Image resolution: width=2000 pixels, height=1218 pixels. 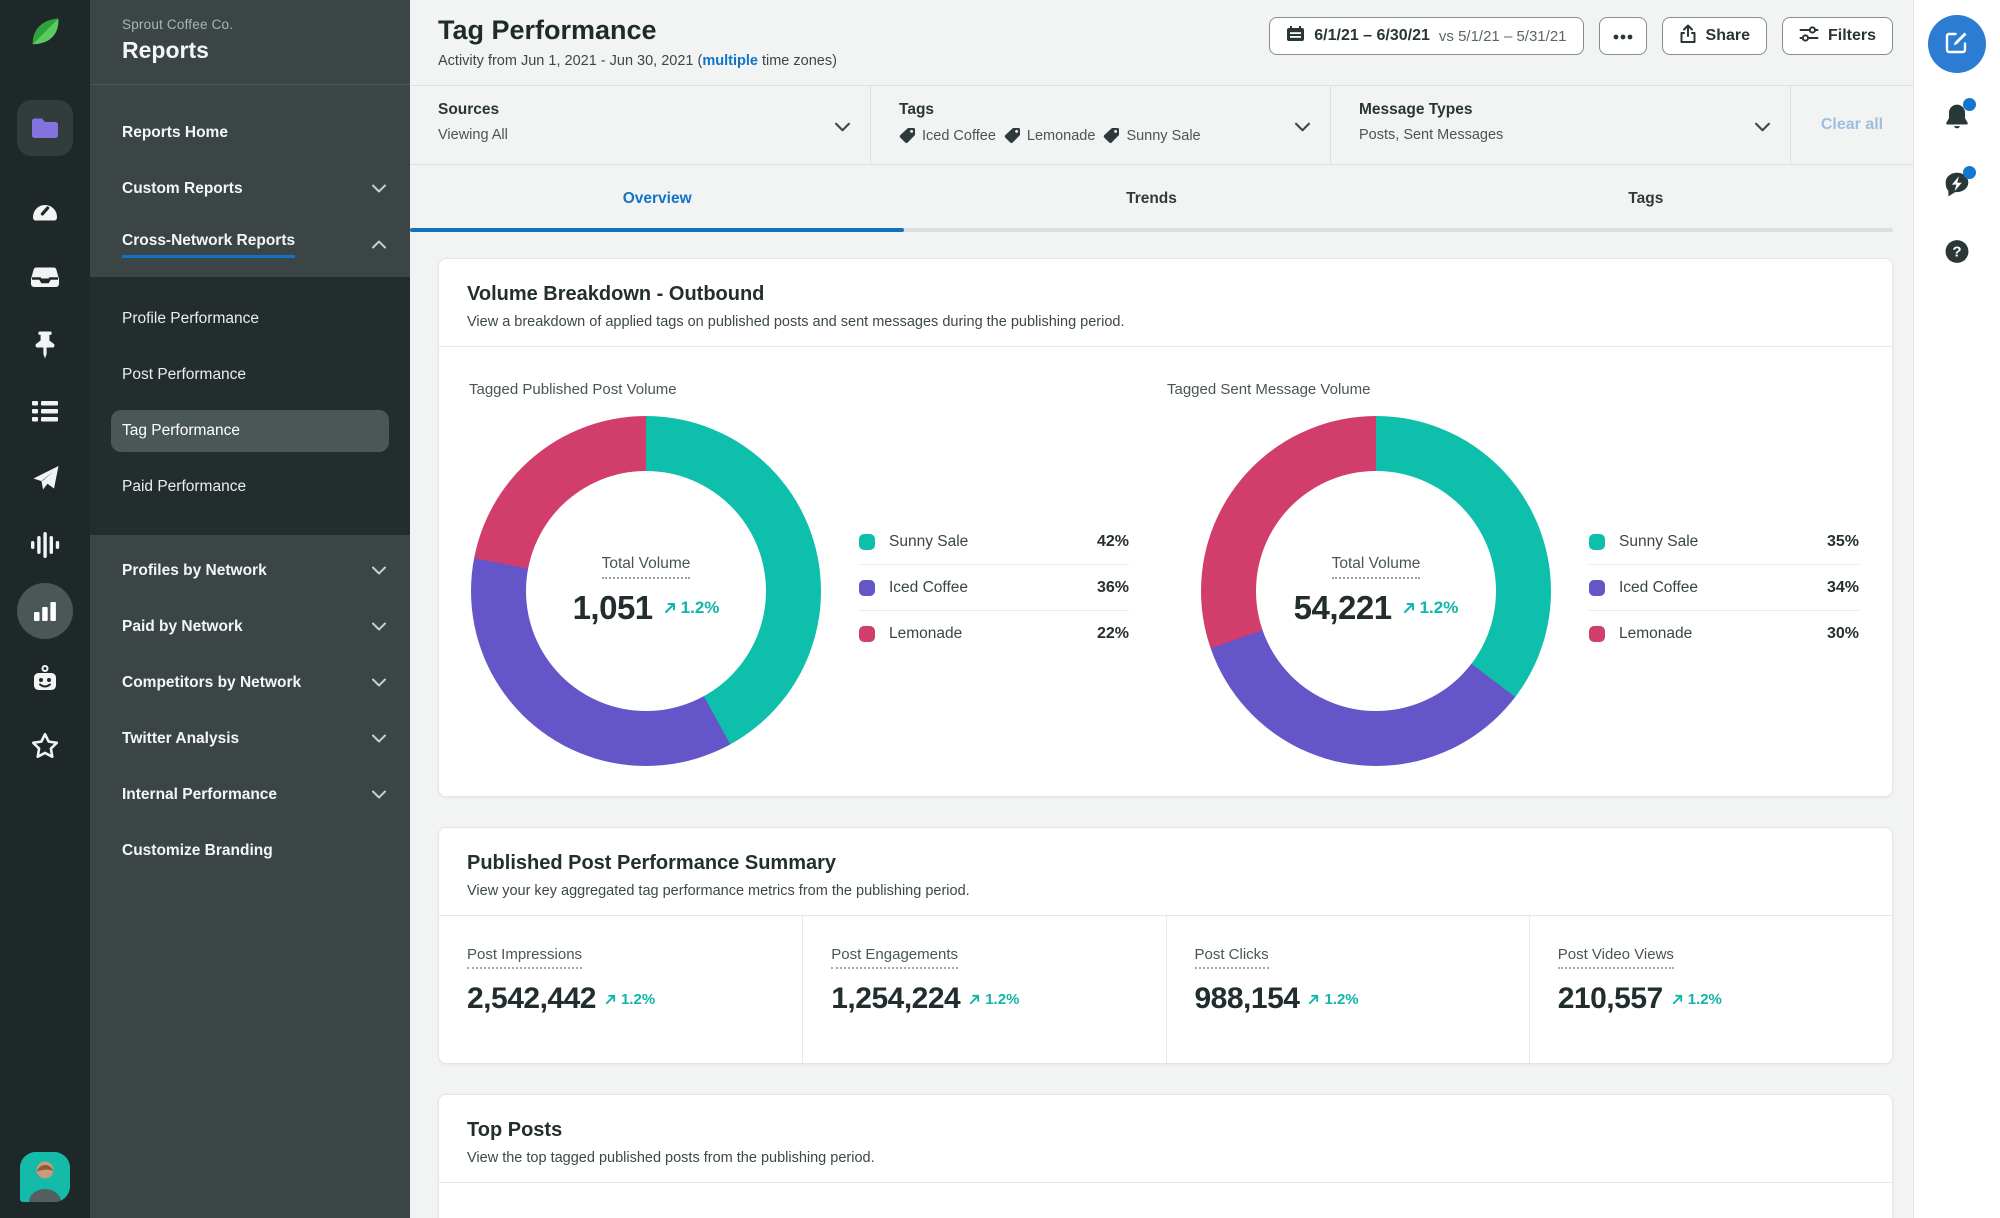 I want to click on card-title: Published Post Performance Summary, so click(x=652, y=863).